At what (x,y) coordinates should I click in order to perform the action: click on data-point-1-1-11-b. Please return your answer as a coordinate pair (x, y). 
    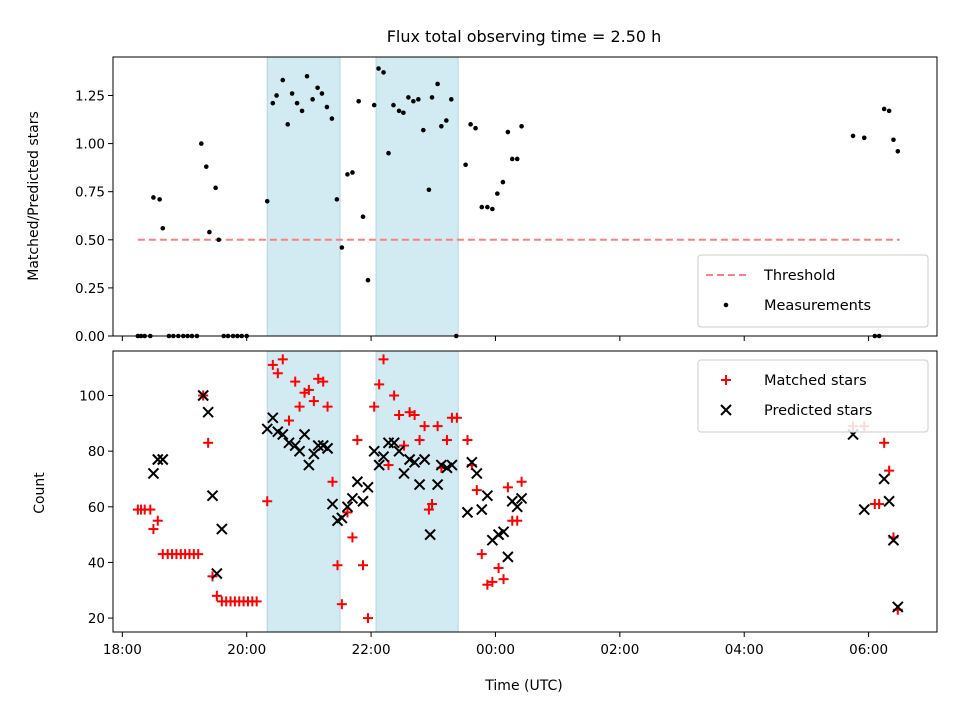
    Looking at the image, I should click on (283, 434).